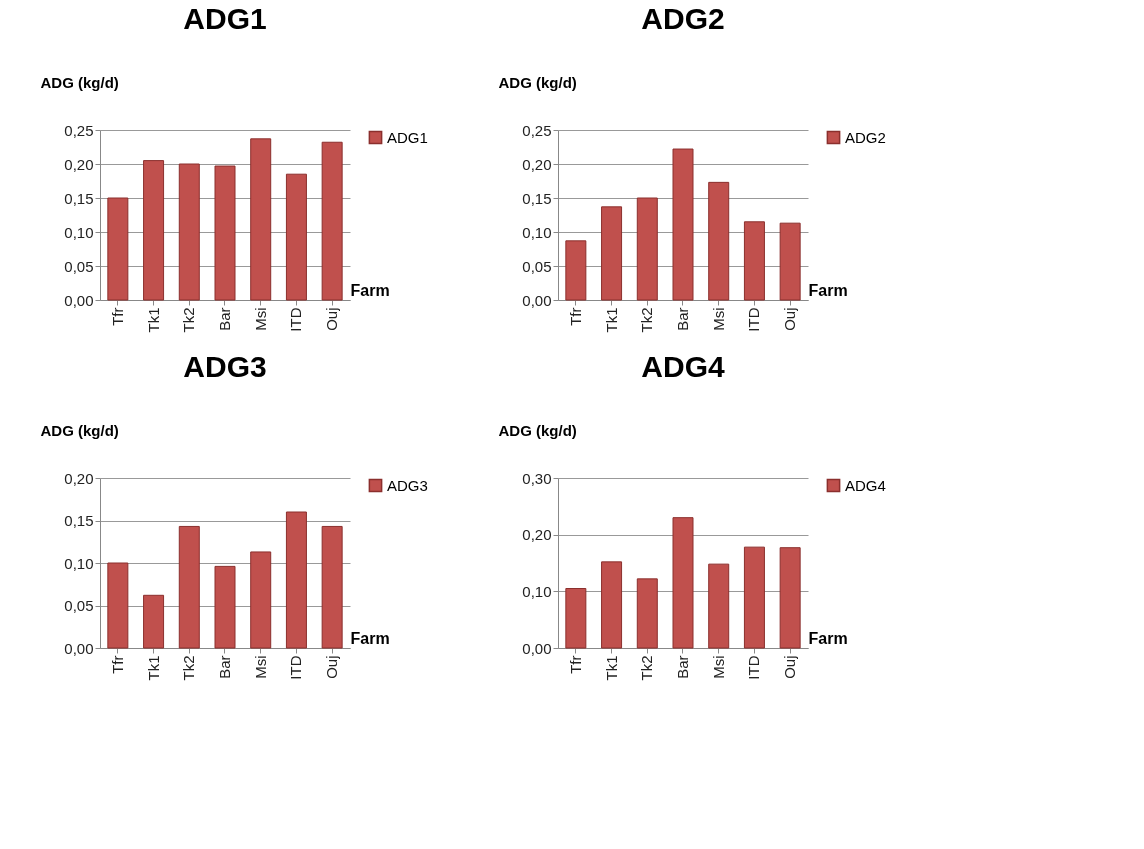  I want to click on chart-title: ADG3, so click(225, 366).